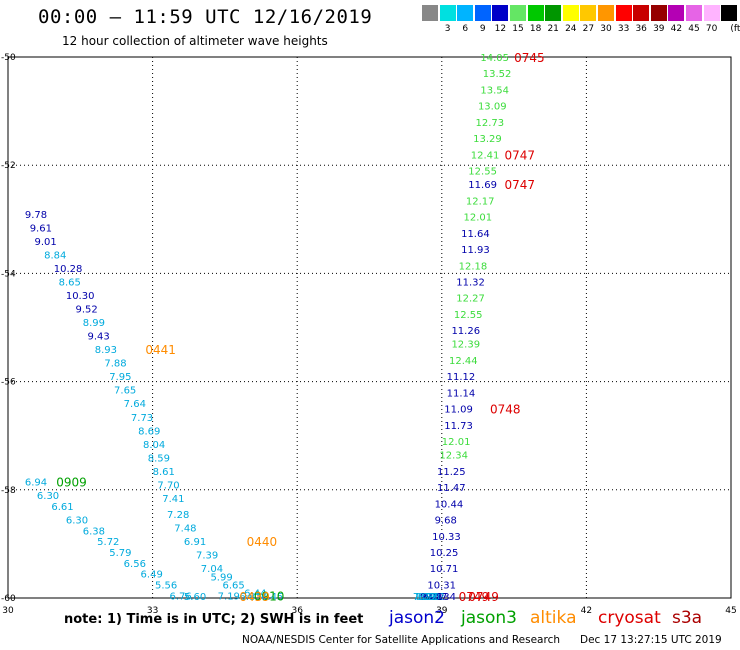  What do you see at coordinates (500, 29) in the screenshot?
I see `legend-label: 12` at bounding box center [500, 29].